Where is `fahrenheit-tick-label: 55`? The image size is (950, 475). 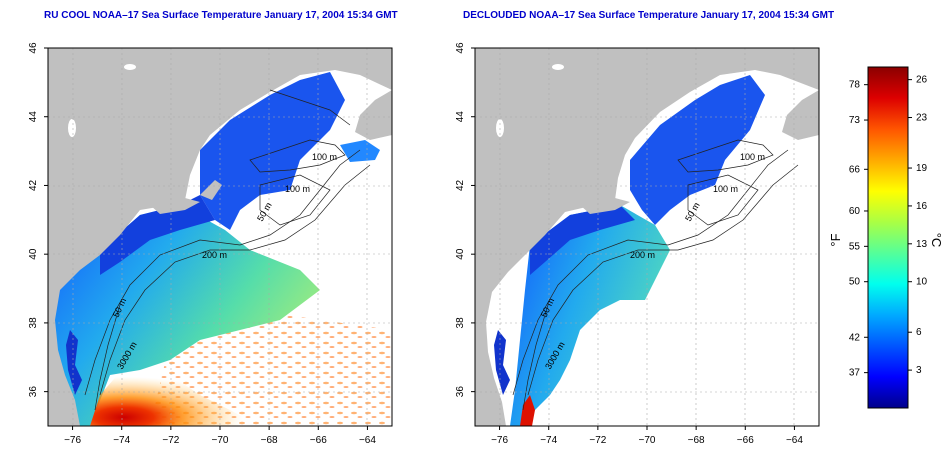
fahrenheit-tick-label: 55 is located at coordinates (855, 246).